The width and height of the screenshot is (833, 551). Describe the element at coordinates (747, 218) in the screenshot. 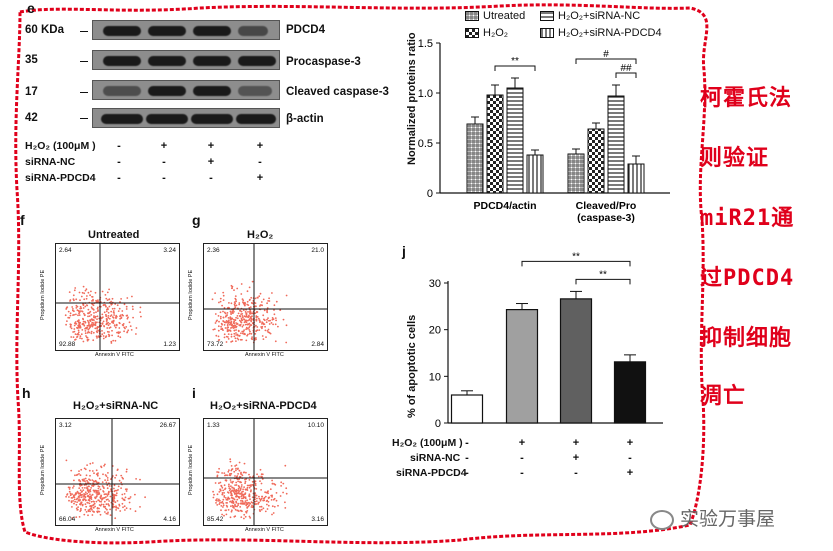

I see `side-text-2: miR21通` at that location.